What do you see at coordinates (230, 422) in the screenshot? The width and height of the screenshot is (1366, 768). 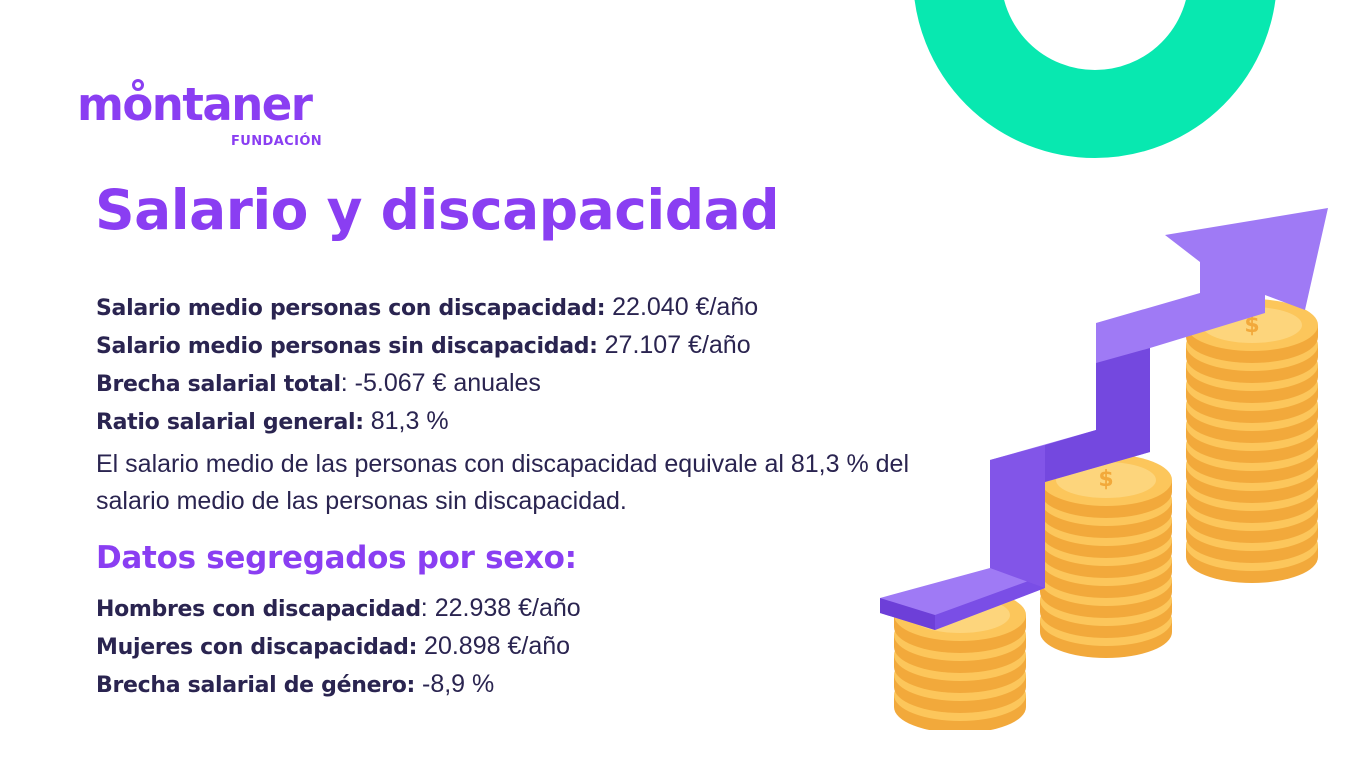 I see `stat-label: Ratio salarial general:` at bounding box center [230, 422].